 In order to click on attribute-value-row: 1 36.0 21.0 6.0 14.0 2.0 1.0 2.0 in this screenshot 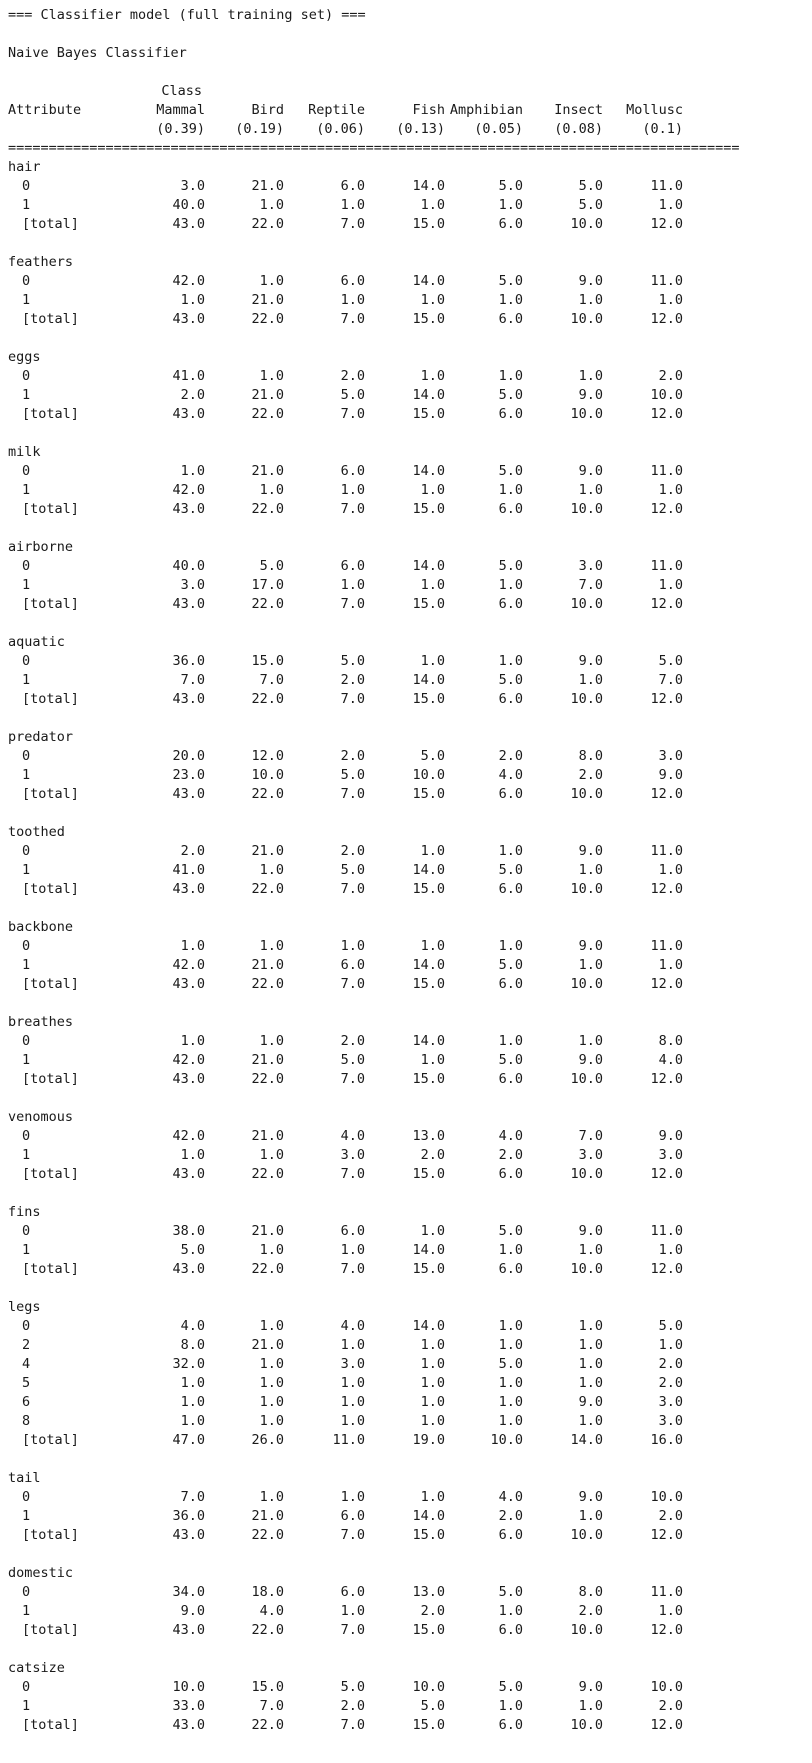, I will do `click(410, 1516)`.